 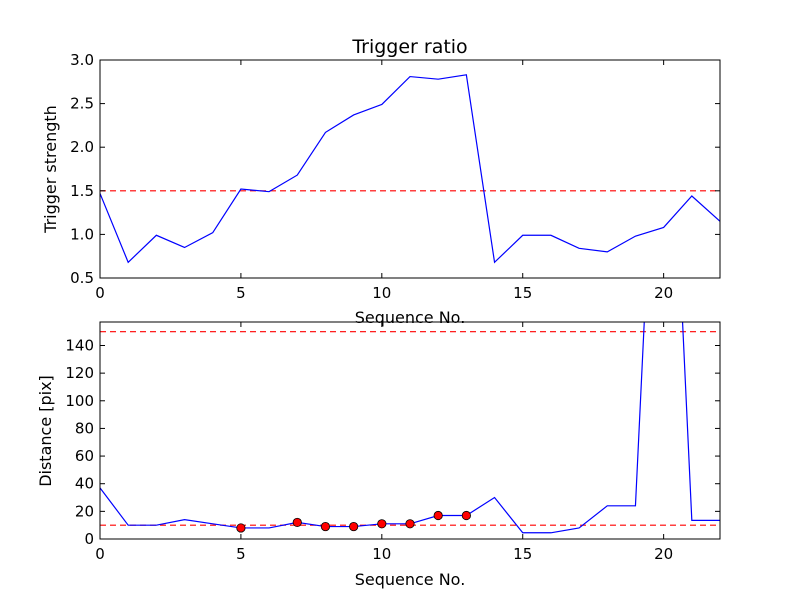 I want to click on top-chart-title: Trigger ratio, so click(x=409, y=47).